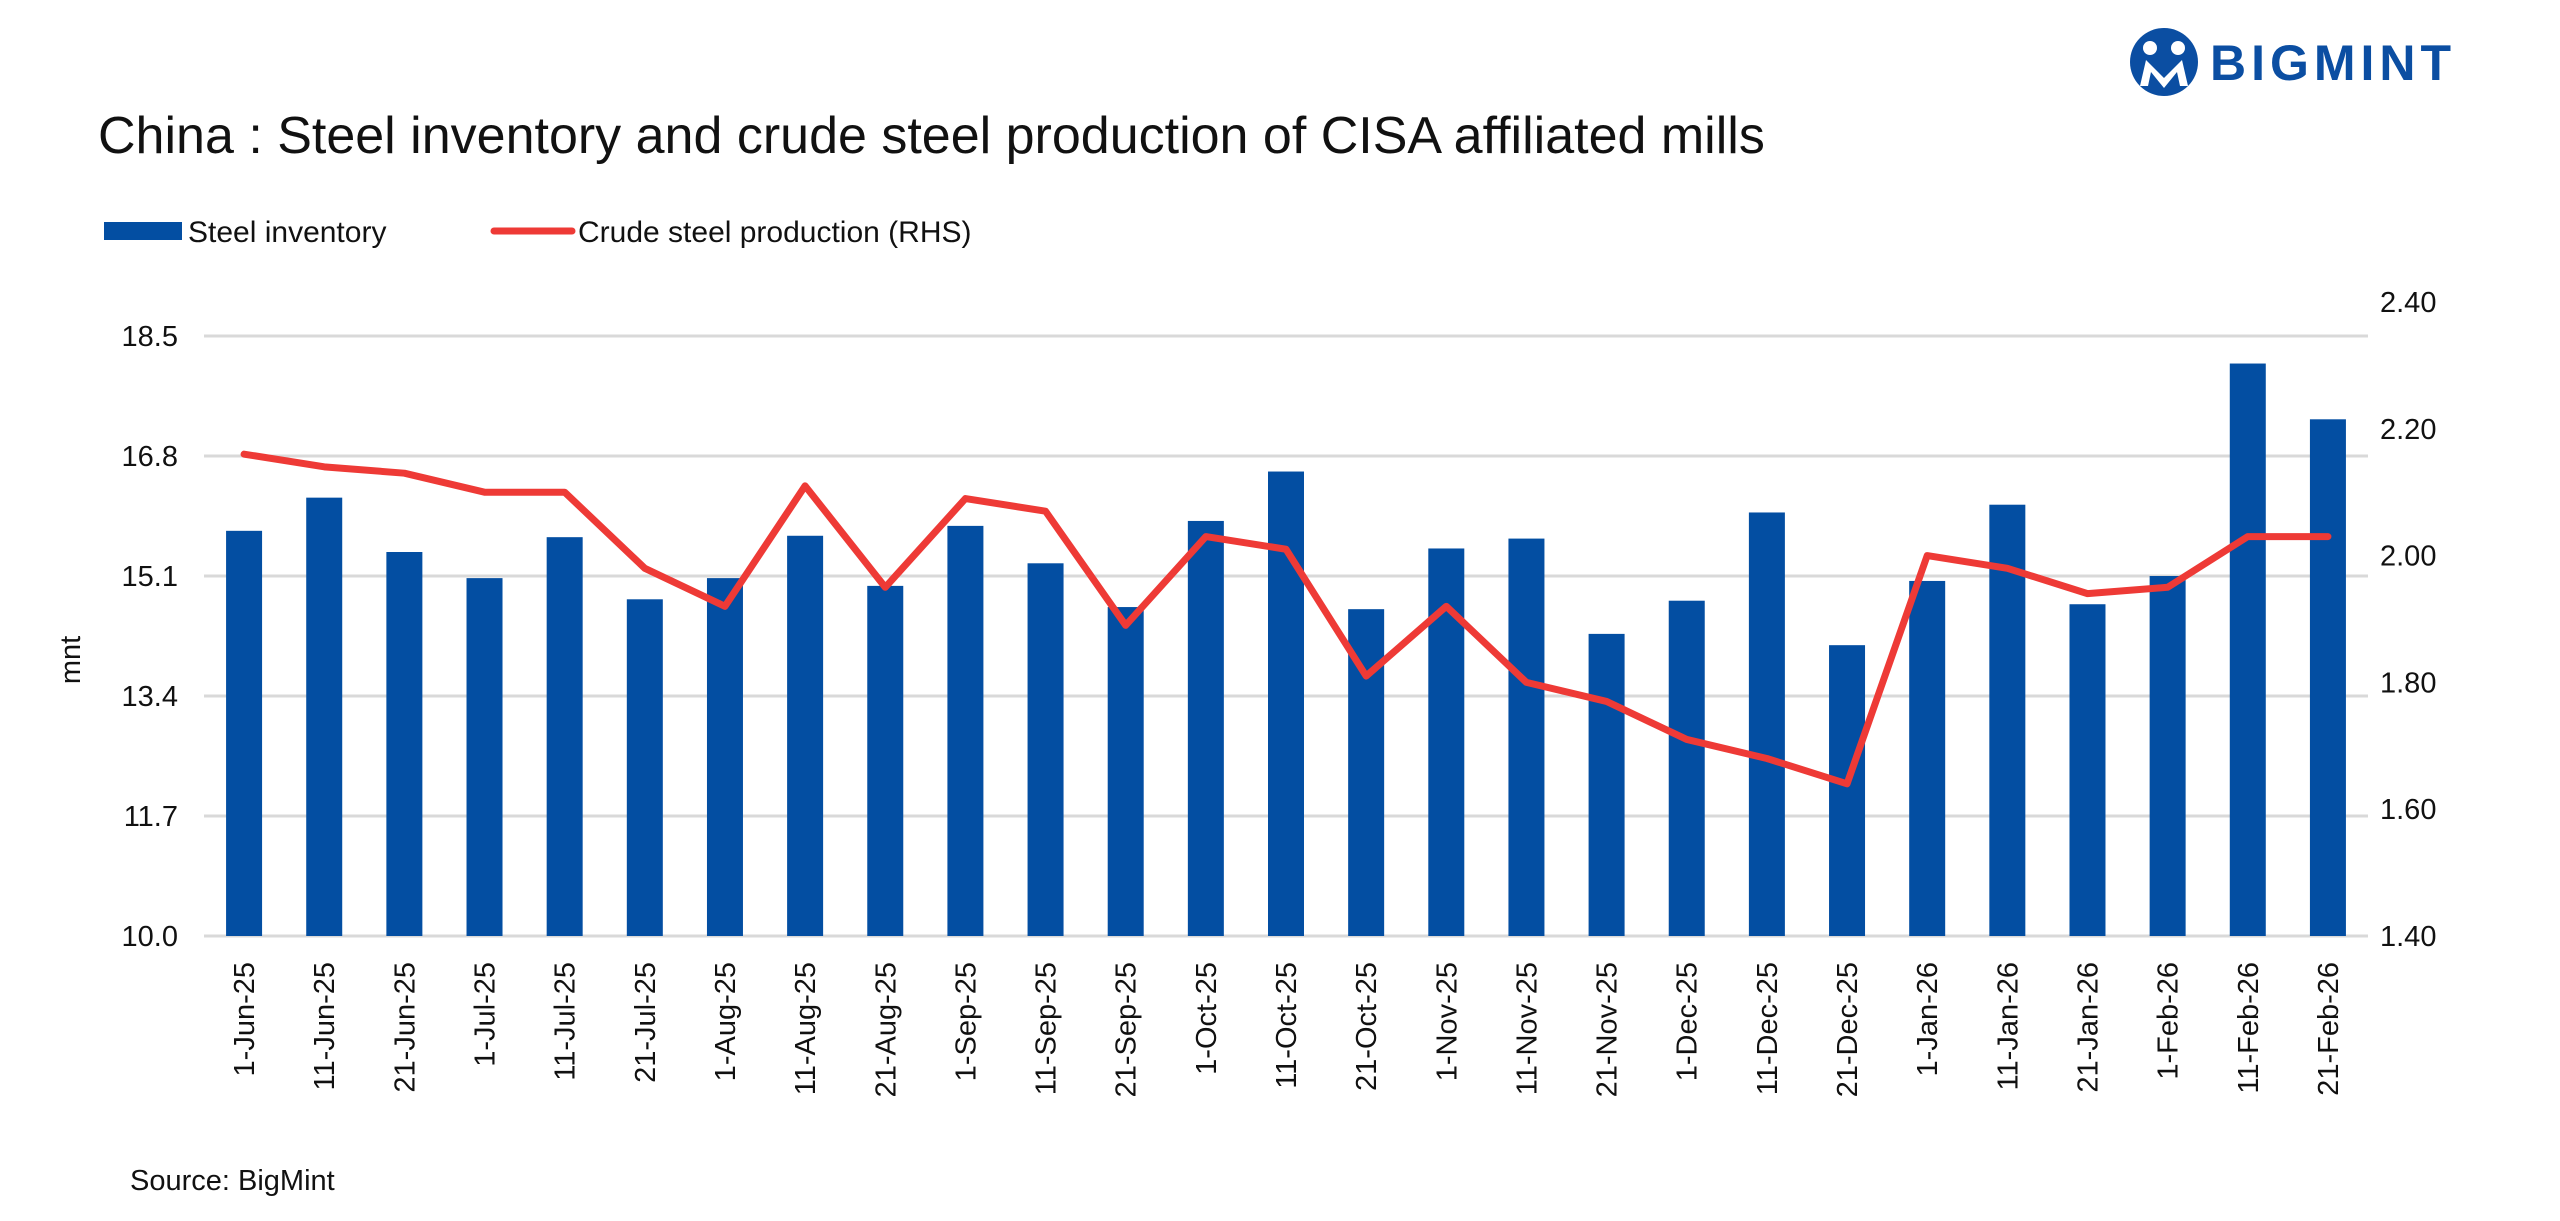 The image size is (2560, 1221). What do you see at coordinates (150, 937) in the screenshot?
I see `left-tick-label: 10.0` at bounding box center [150, 937].